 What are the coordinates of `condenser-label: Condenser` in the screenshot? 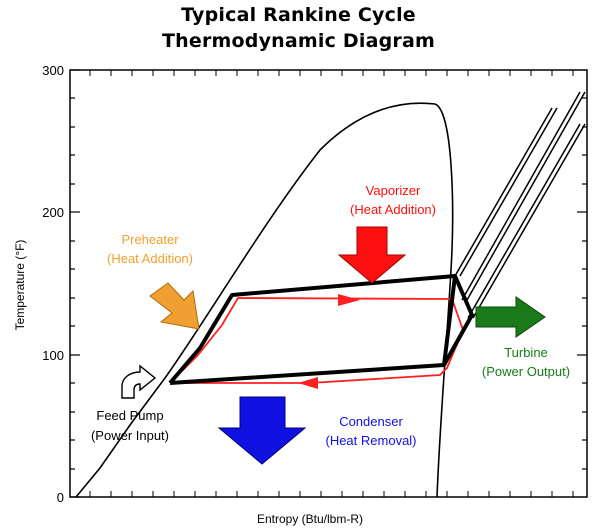 It's located at (371, 421).